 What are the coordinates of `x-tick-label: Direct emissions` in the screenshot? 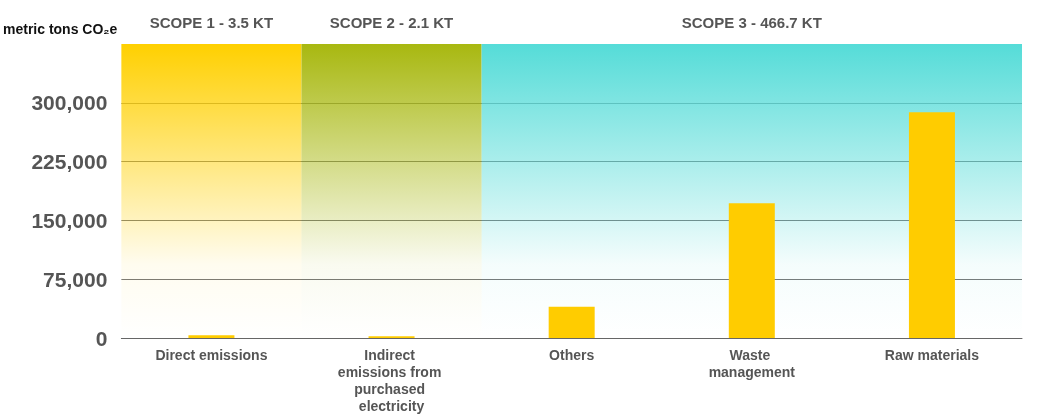 It's located at (211, 354).